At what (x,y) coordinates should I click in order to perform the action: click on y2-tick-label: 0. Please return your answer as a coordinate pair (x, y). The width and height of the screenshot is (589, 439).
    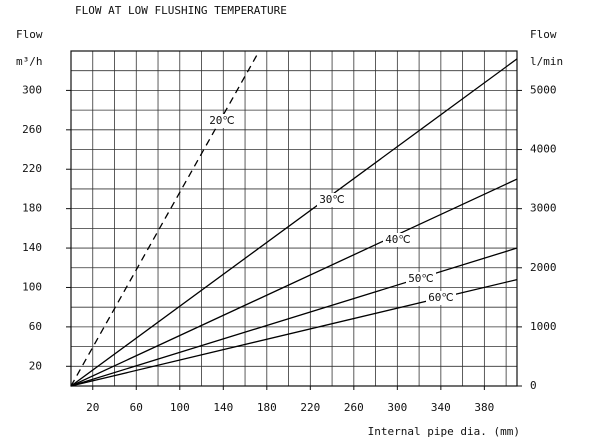
    Looking at the image, I should click on (533, 385).